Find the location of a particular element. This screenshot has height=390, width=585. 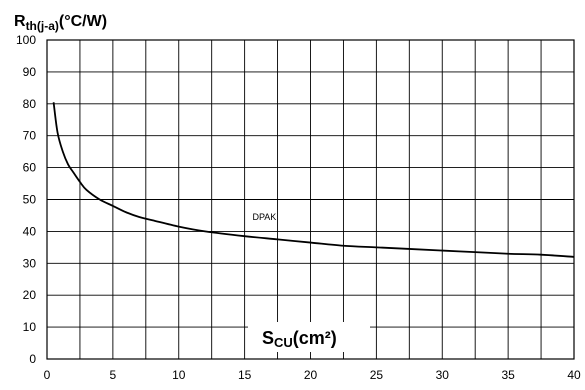

x-tick-labels: 0 5 10 15 20 25 30 35 40 is located at coordinates (312, 375).